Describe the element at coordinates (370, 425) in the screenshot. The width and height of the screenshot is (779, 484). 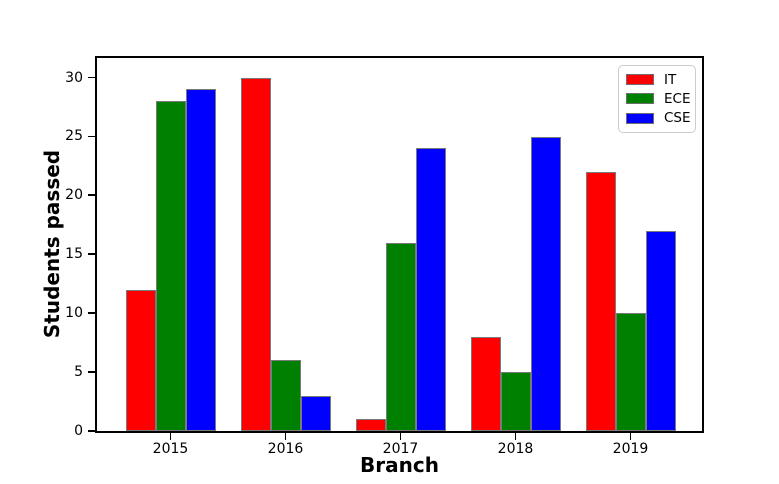
I see `bar-it-2017` at that location.